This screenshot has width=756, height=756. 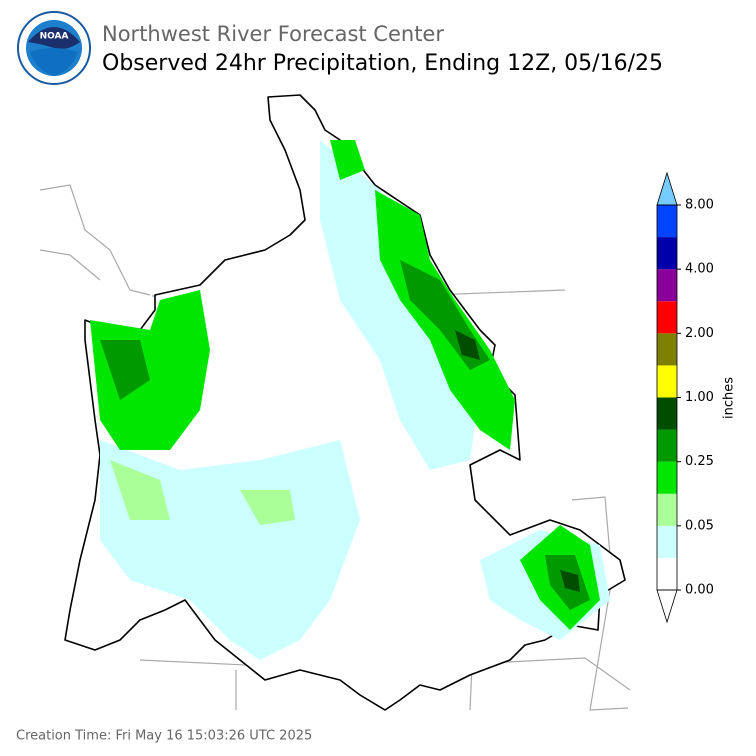 I want to click on colorbar-tick-label: 4.00, so click(x=699, y=269).